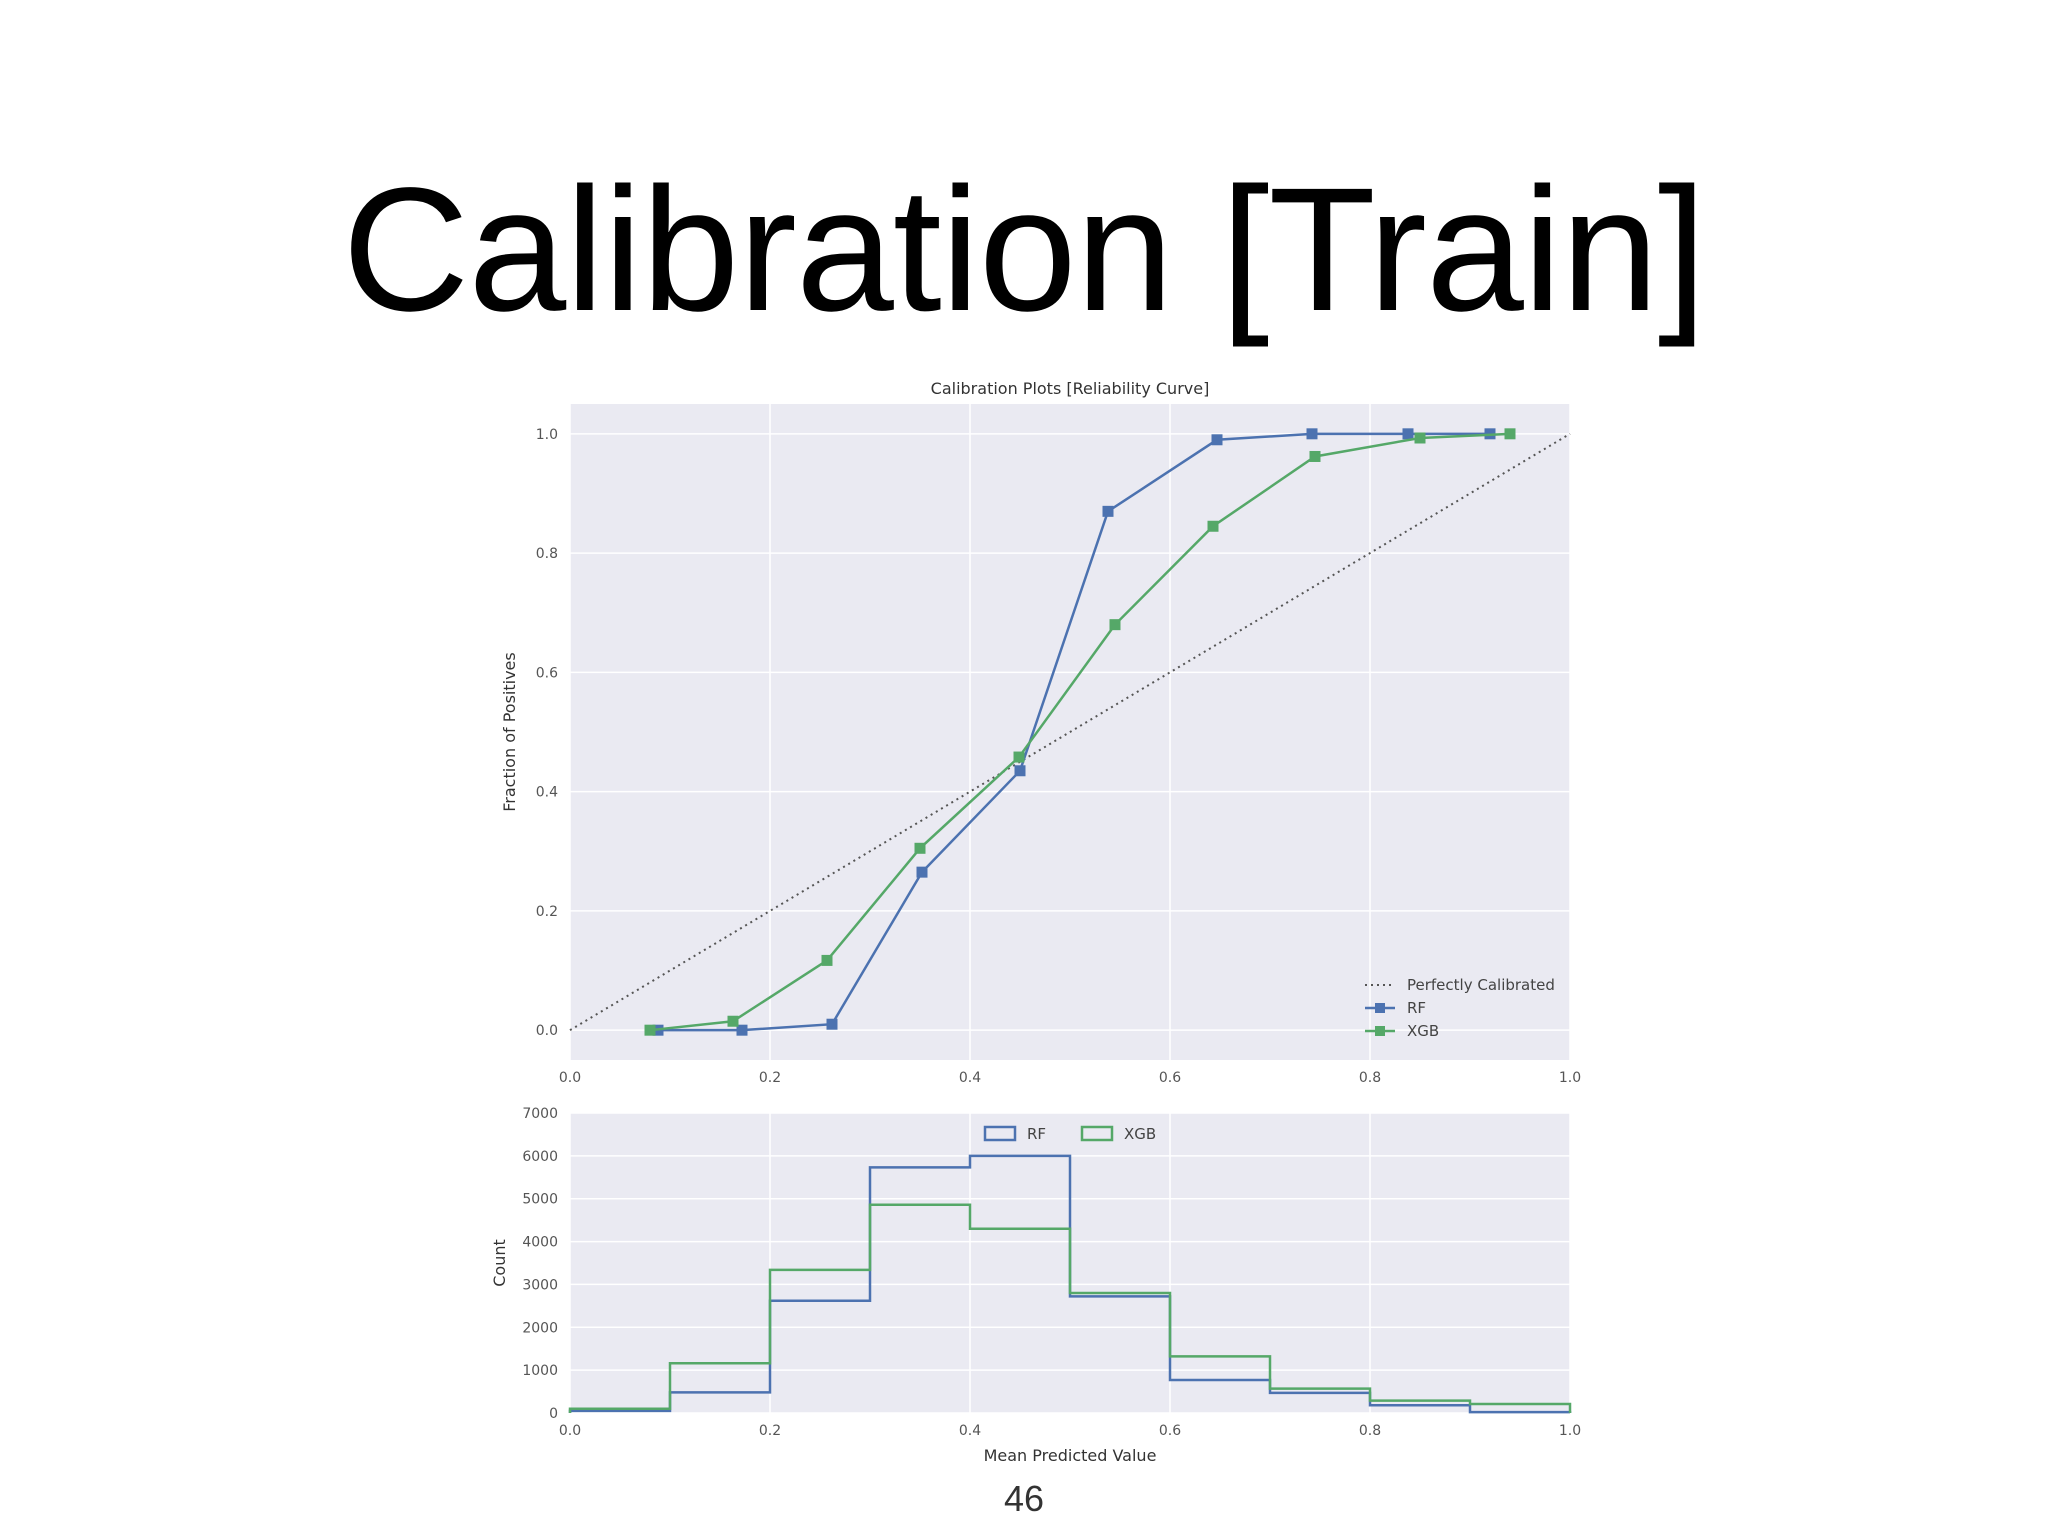  Describe the element at coordinates (1000, 1133) in the screenshot. I see `histogram-legend-swatch-rf` at that location.